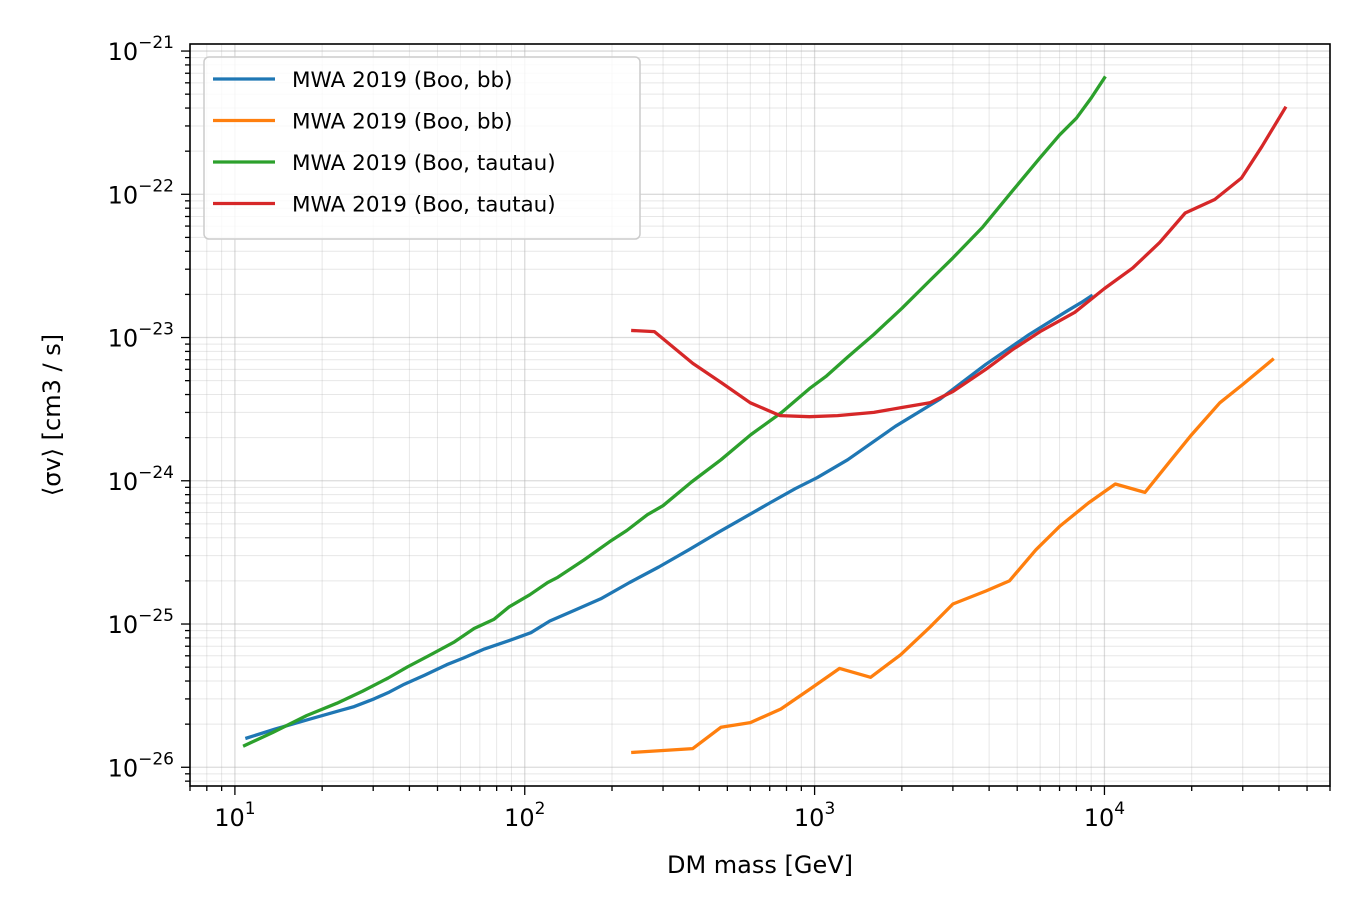 The image size is (1364, 924). What do you see at coordinates (141, 765) in the screenshot?
I see `y-tick-label: 10−26` at bounding box center [141, 765].